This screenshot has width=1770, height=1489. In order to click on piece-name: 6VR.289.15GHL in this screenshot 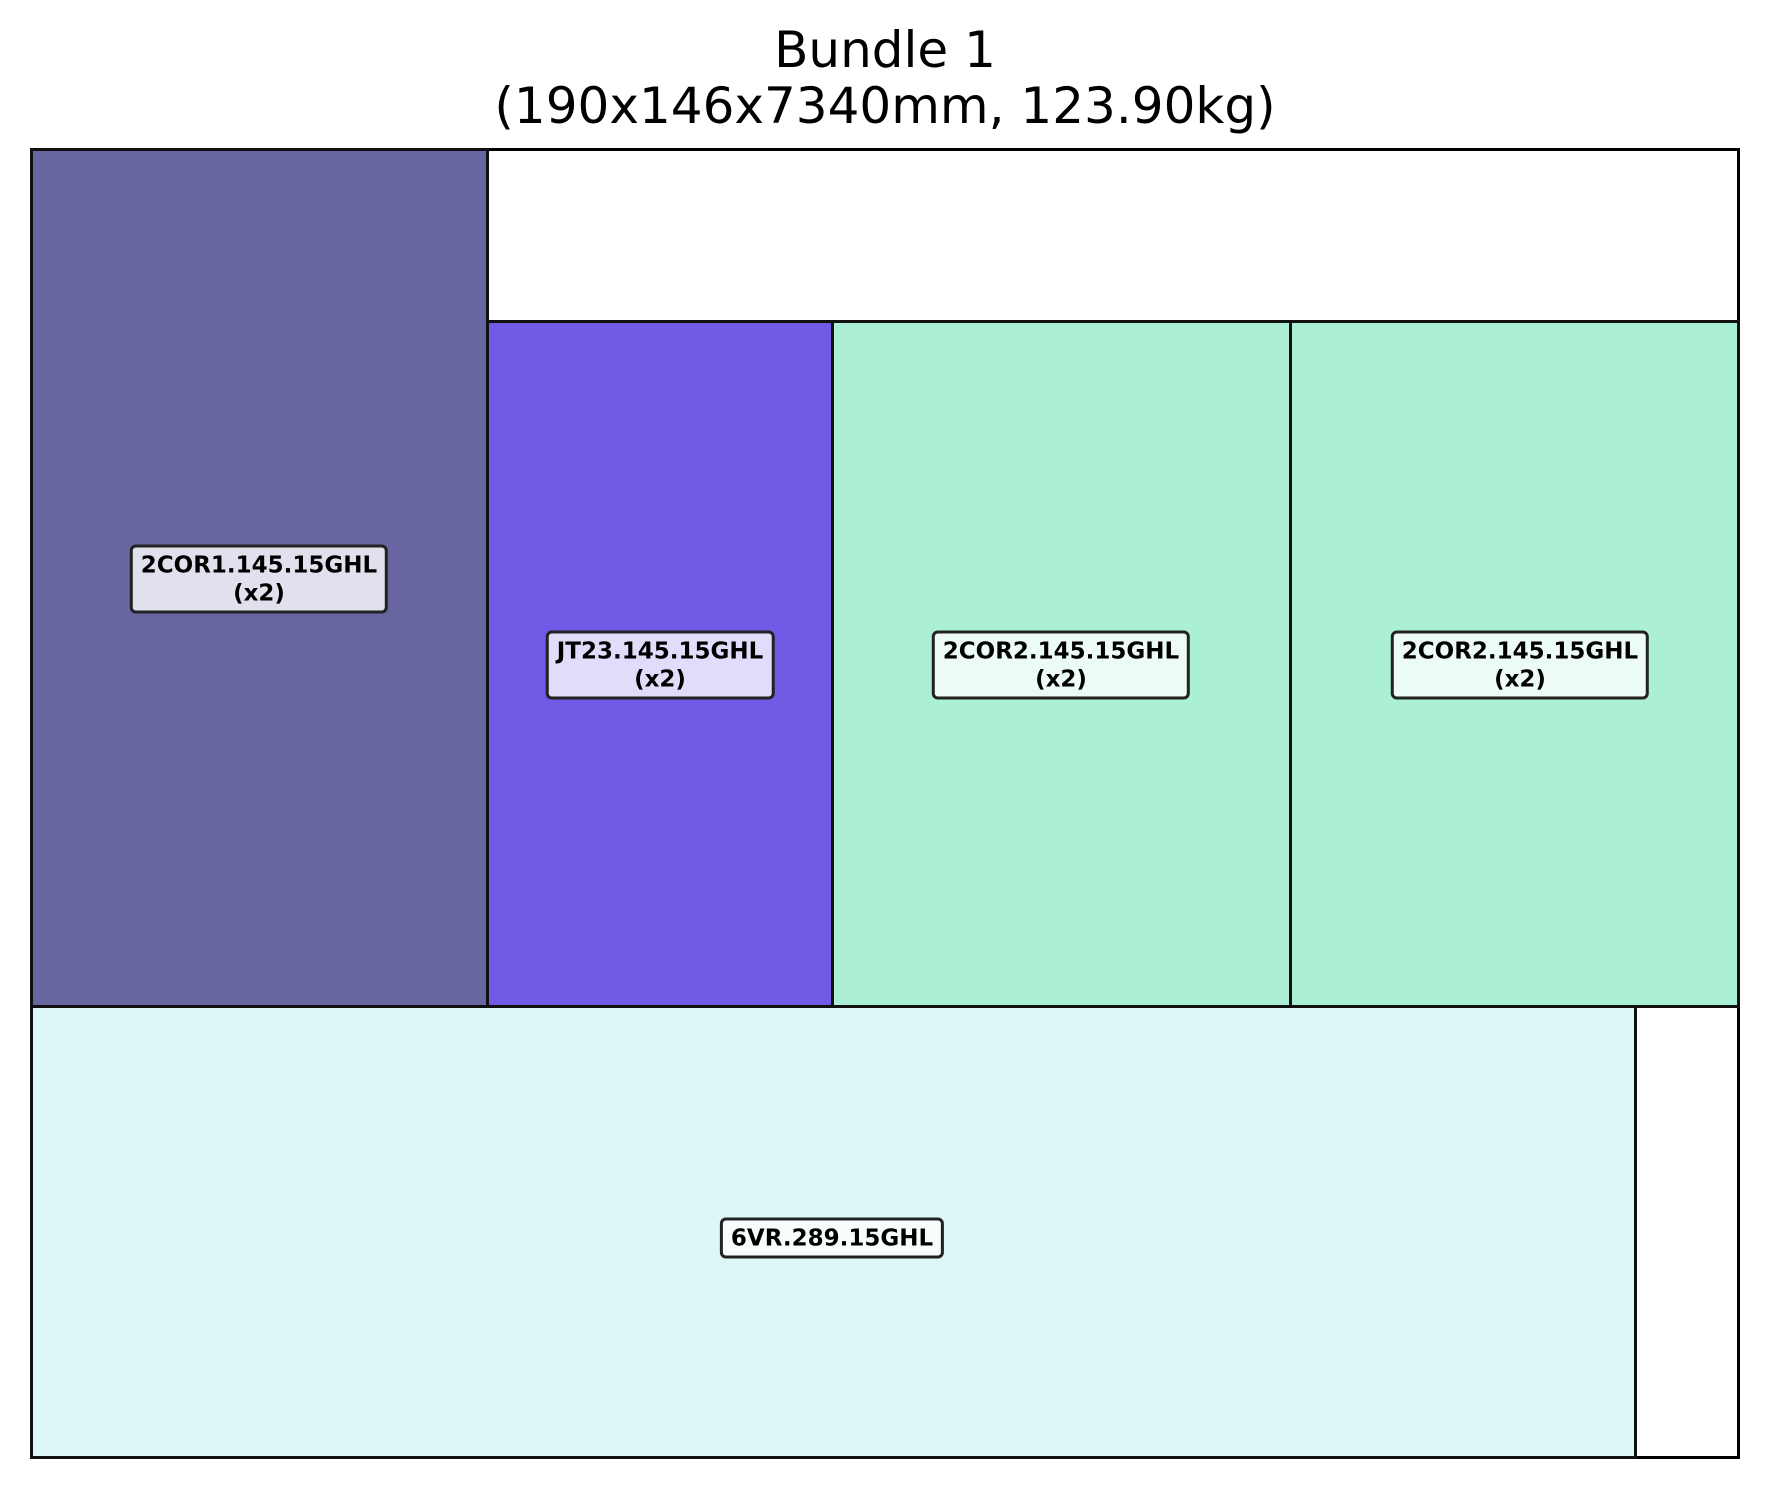, I will do `click(832, 1238)`.